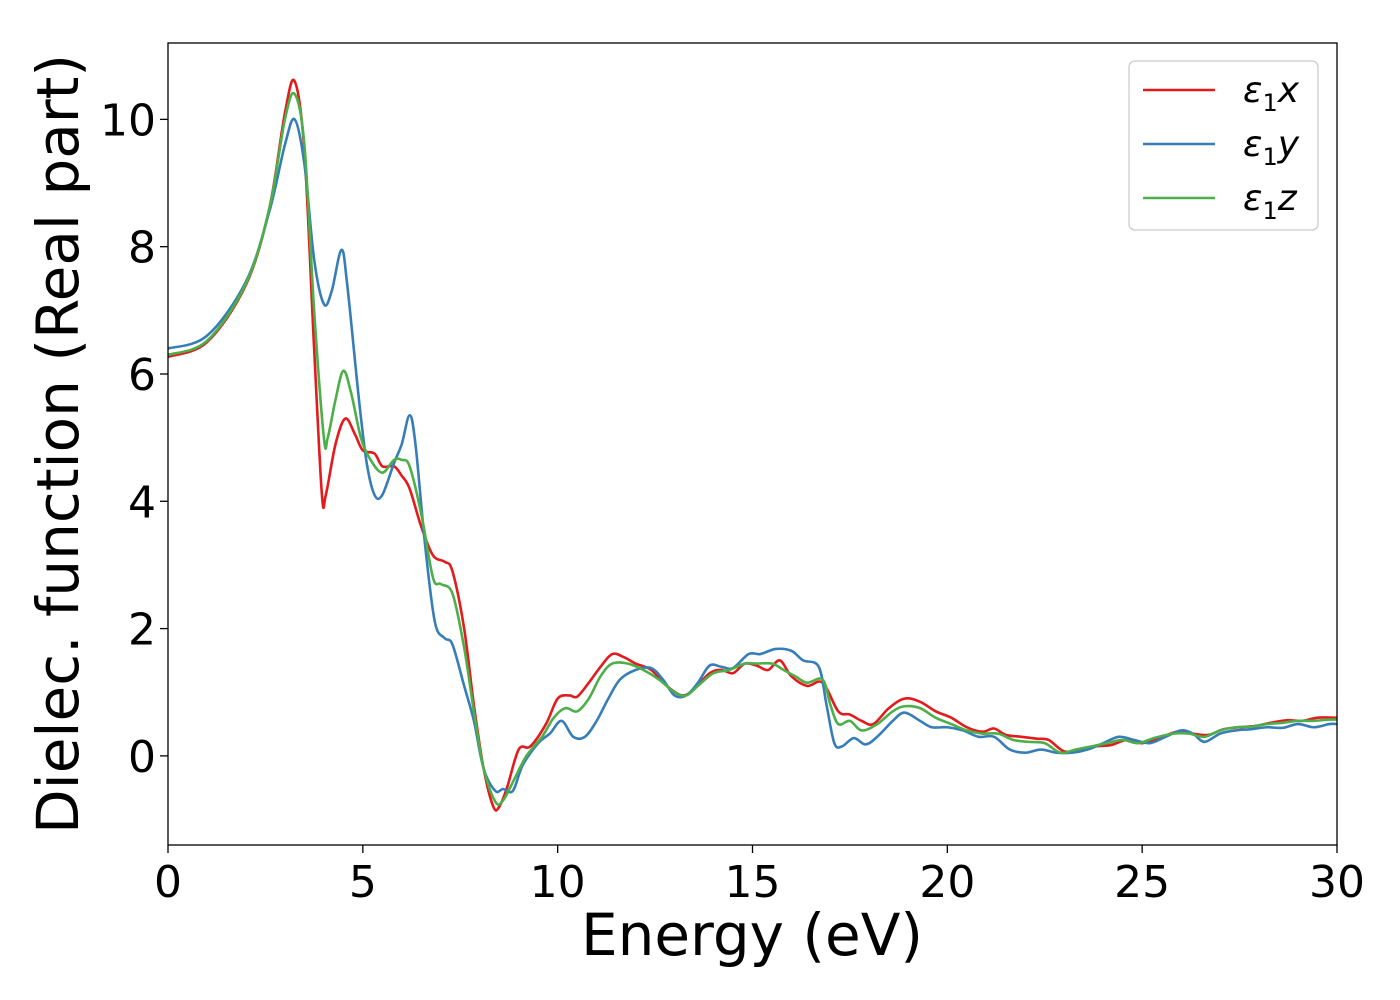 The image size is (1400, 1000). What do you see at coordinates (142, 502) in the screenshot?
I see `y-tick-label: 4` at bounding box center [142, 502].